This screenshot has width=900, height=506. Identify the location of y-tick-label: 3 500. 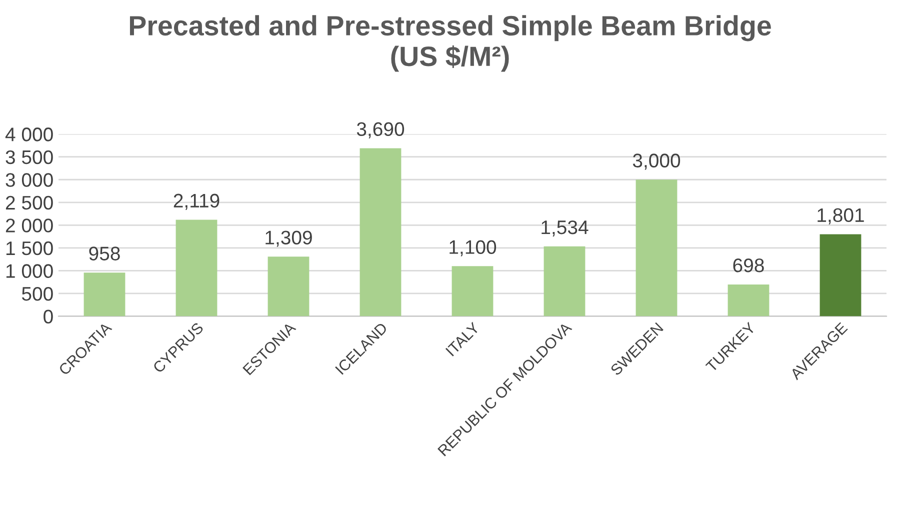
(29, 157).